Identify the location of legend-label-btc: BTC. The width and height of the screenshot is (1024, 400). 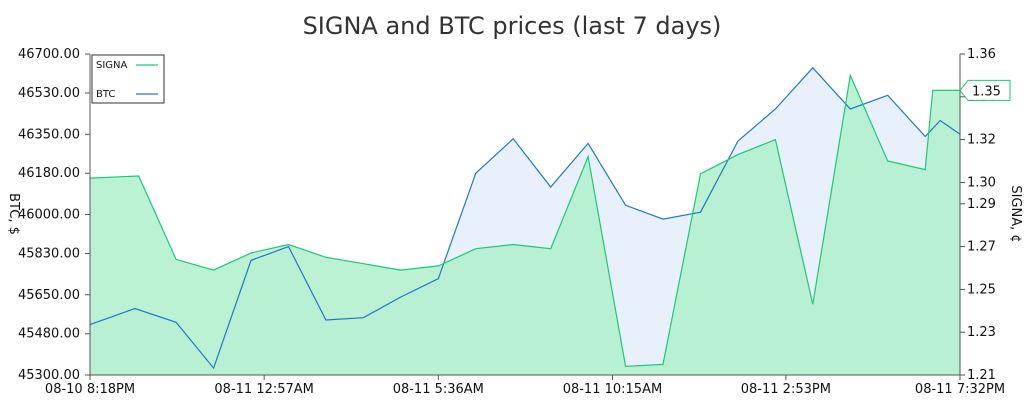
(105, 94).